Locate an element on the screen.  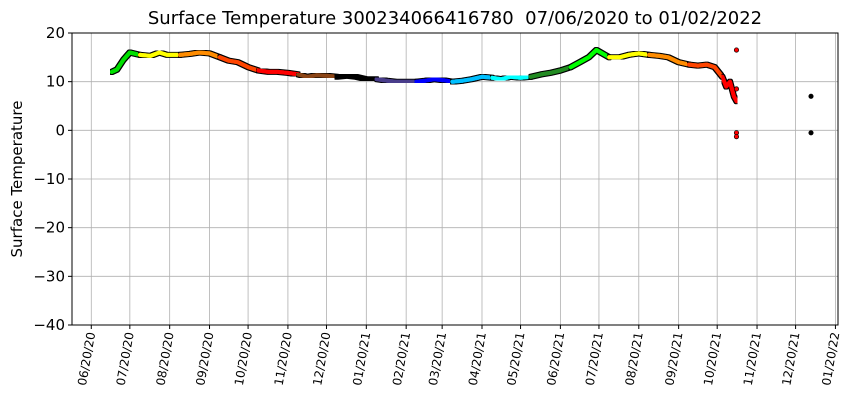
x-tick-label: 07/20/21 is located at coordinates (594, 359).